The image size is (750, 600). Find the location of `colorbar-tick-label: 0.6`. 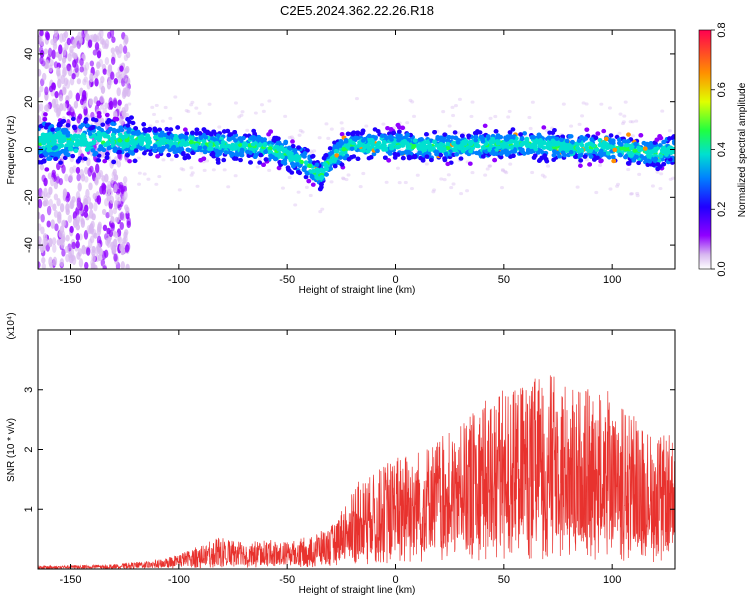

colorbar-tick-label: 0.6 is located at coordinates (722, 89).